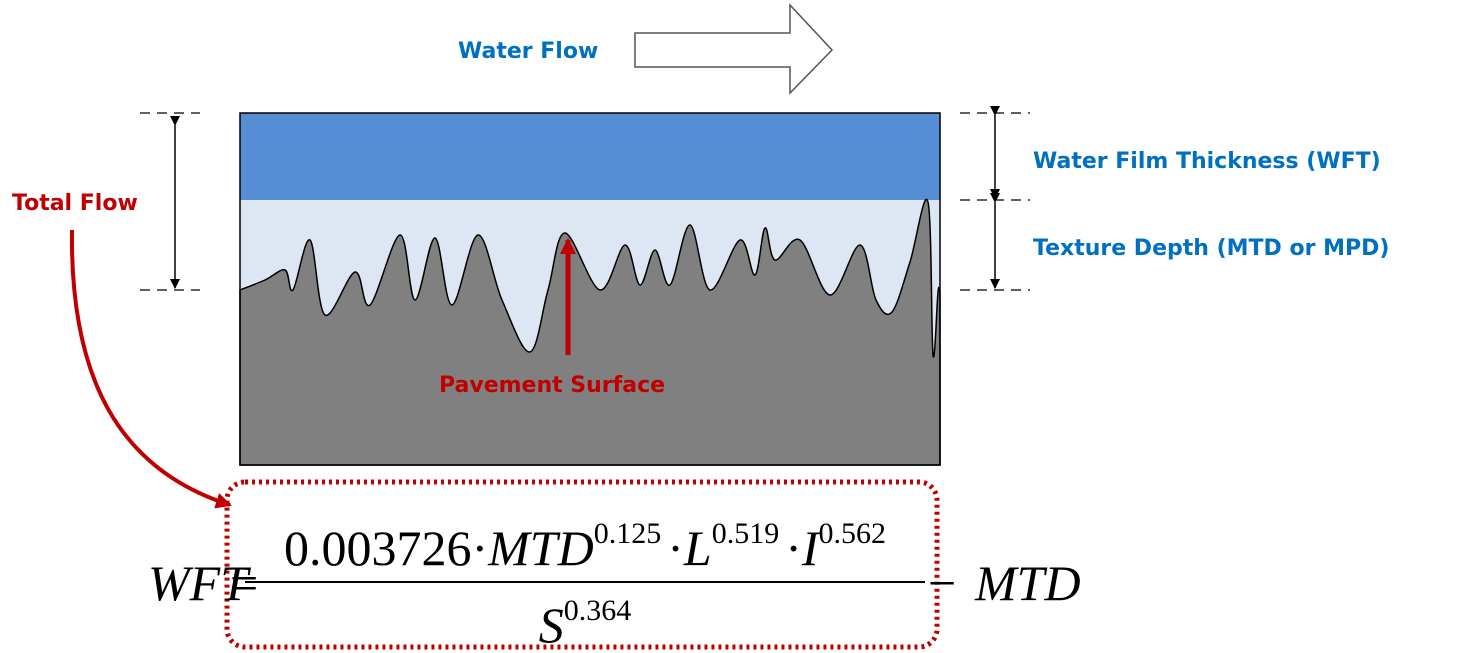  Describe the element at coordinates (628, 533) in the screenshot. I see `exponent: 0.125` at that location.